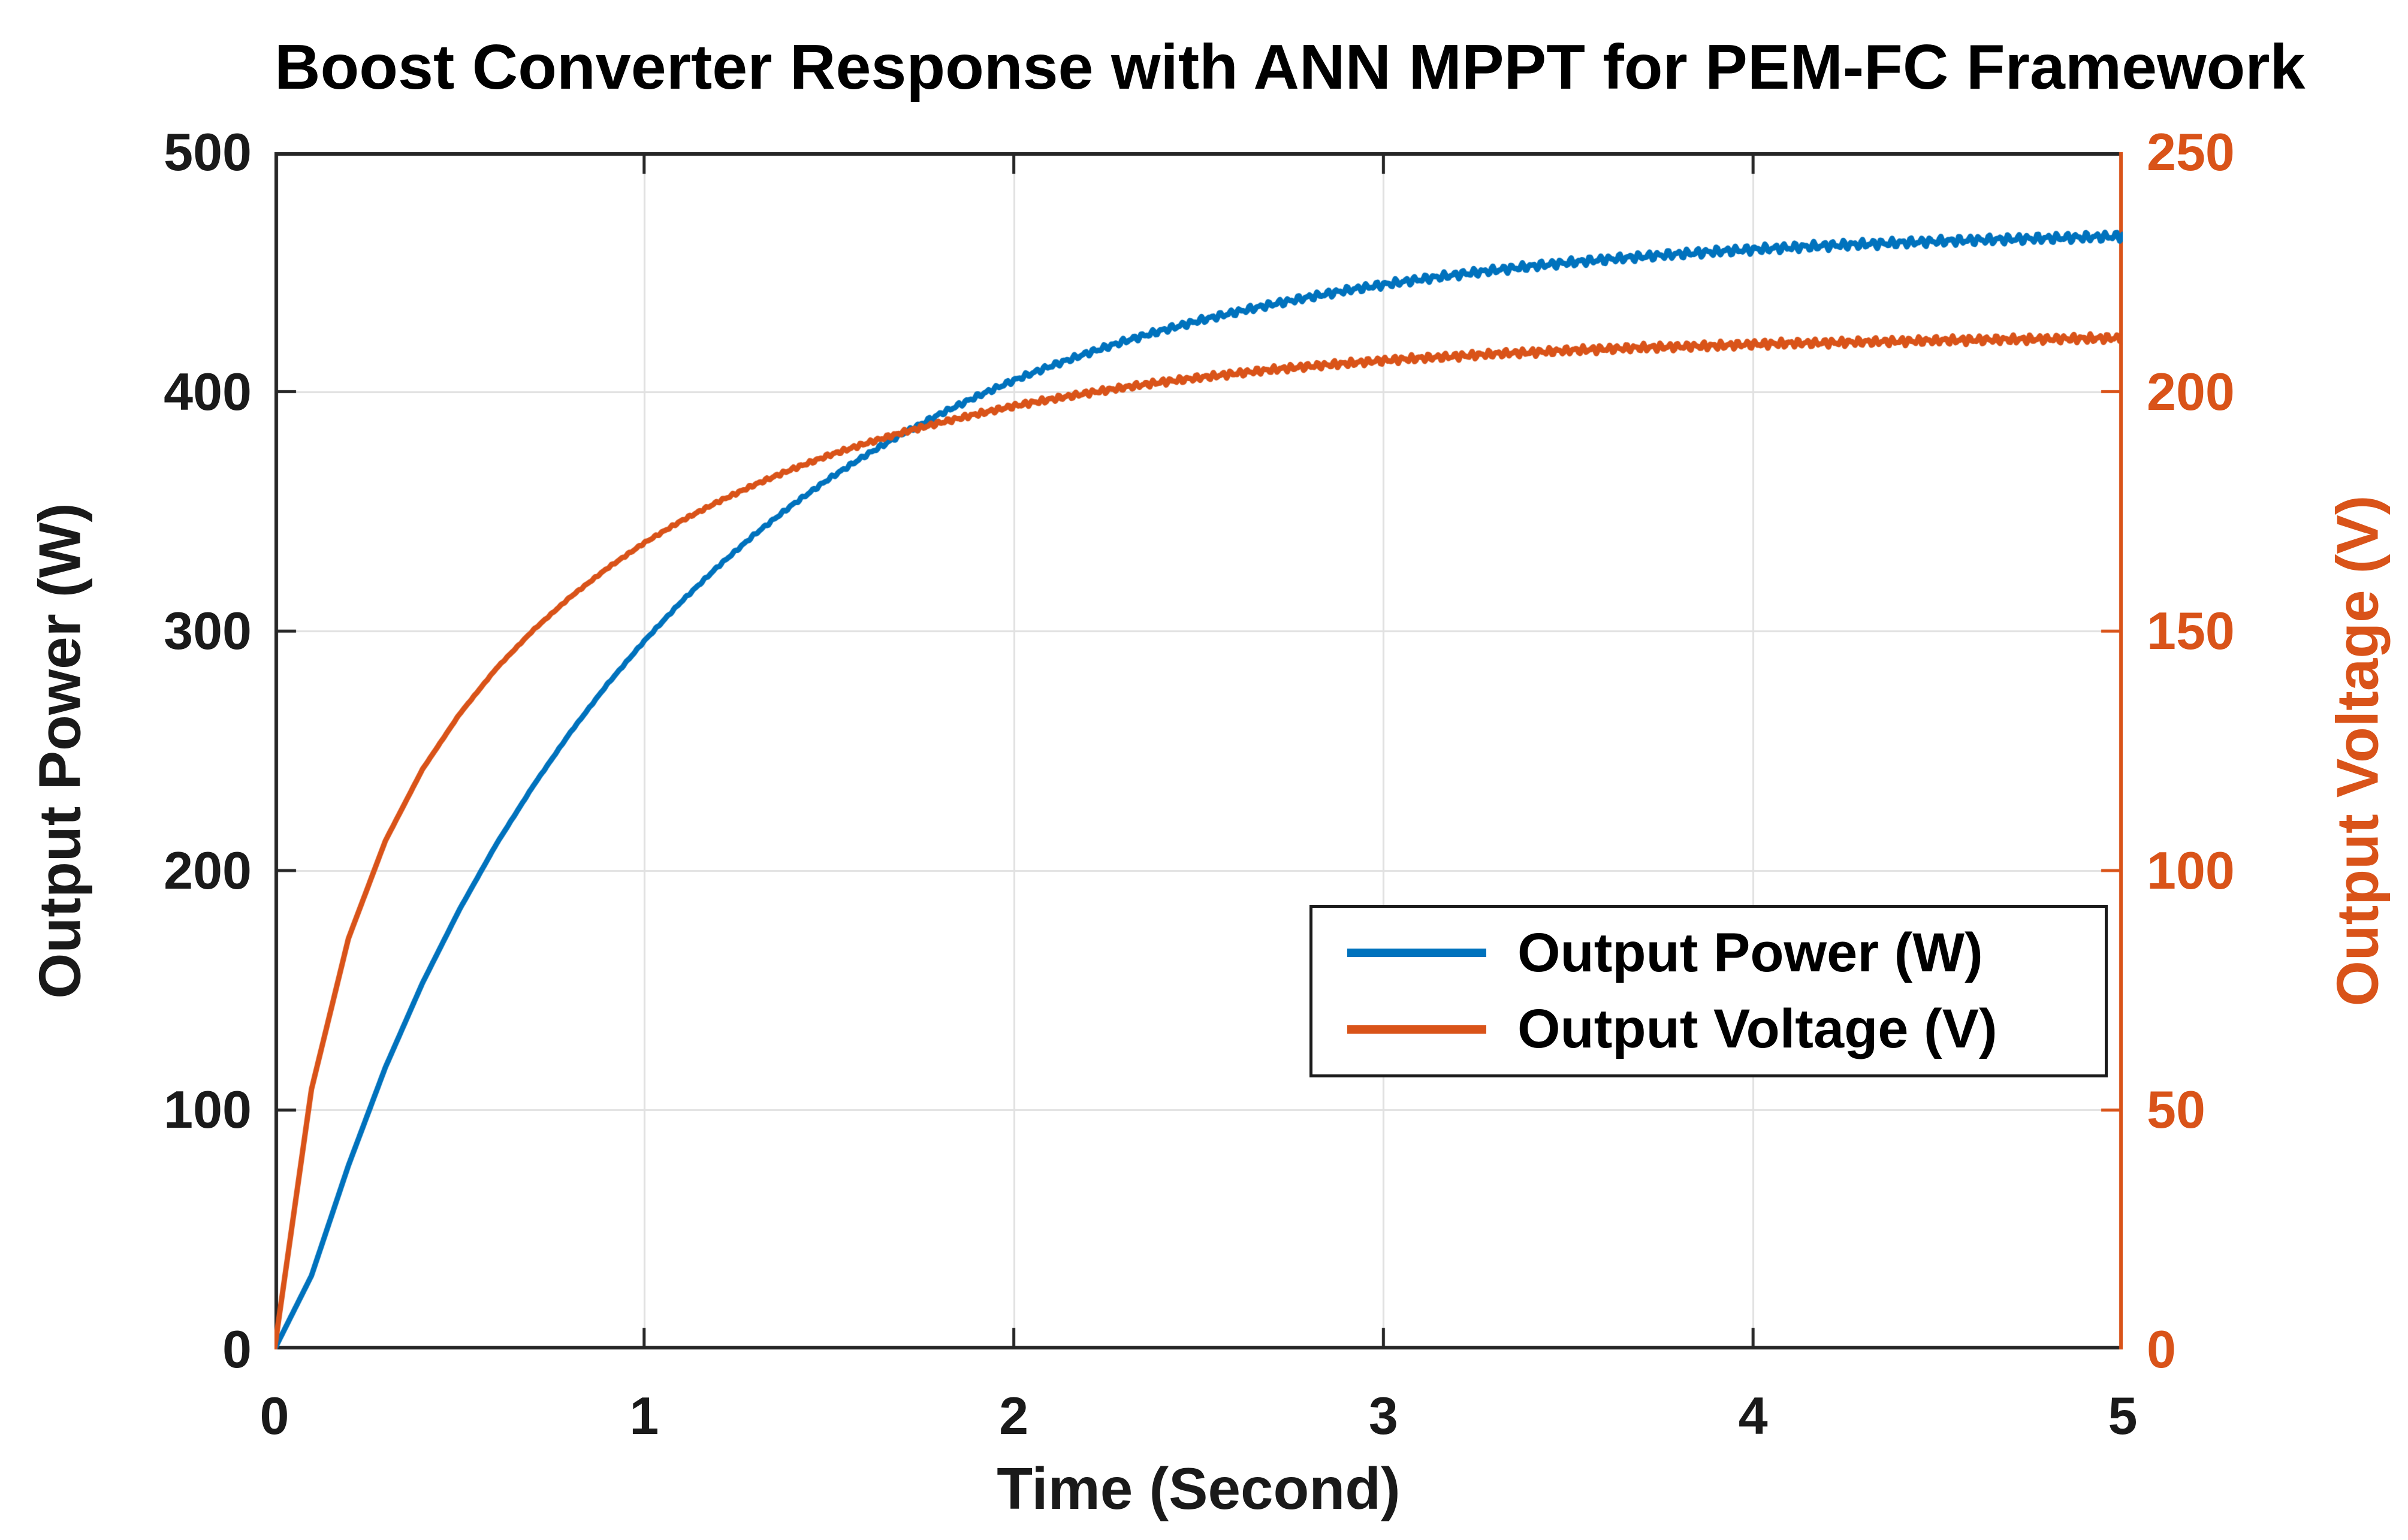 This screenshot has width=2408, height=1540. Describe the element at coordinates (1757, 1029) in the screenshot. I see `legend-label-output-voltage: Output Voltage (V)` at that location.